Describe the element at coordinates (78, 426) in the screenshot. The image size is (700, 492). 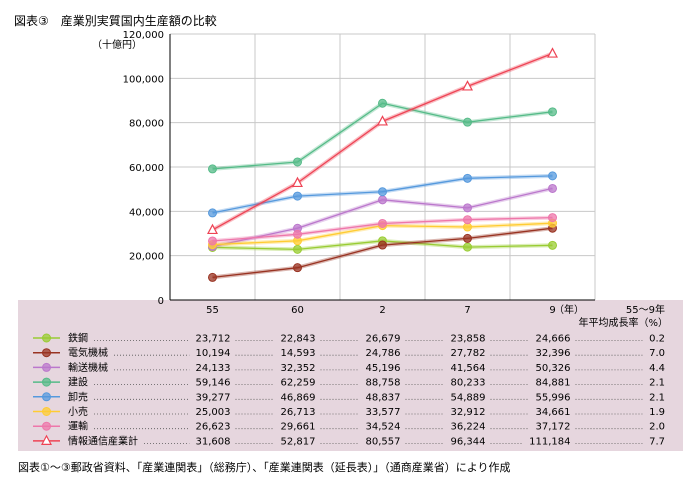
I see `series-name: 運輸` at that location.